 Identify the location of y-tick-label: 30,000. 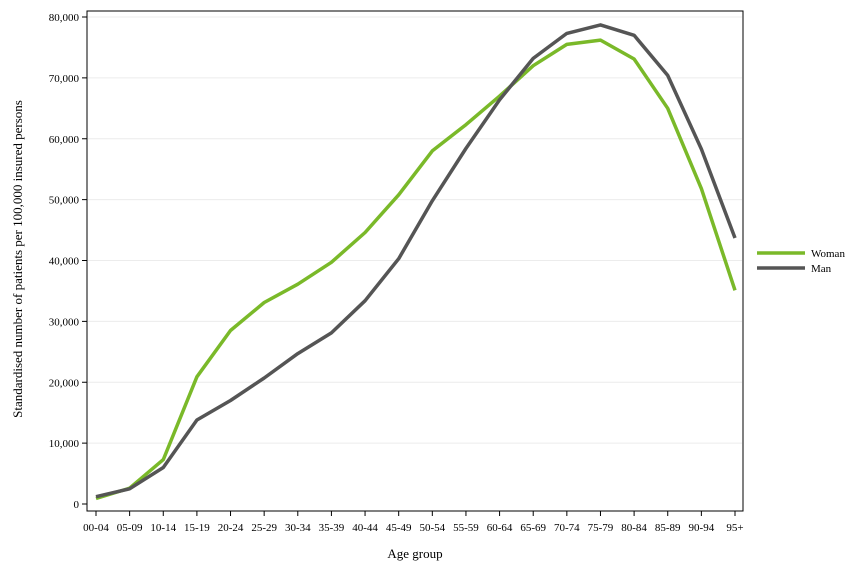
(64, 322).